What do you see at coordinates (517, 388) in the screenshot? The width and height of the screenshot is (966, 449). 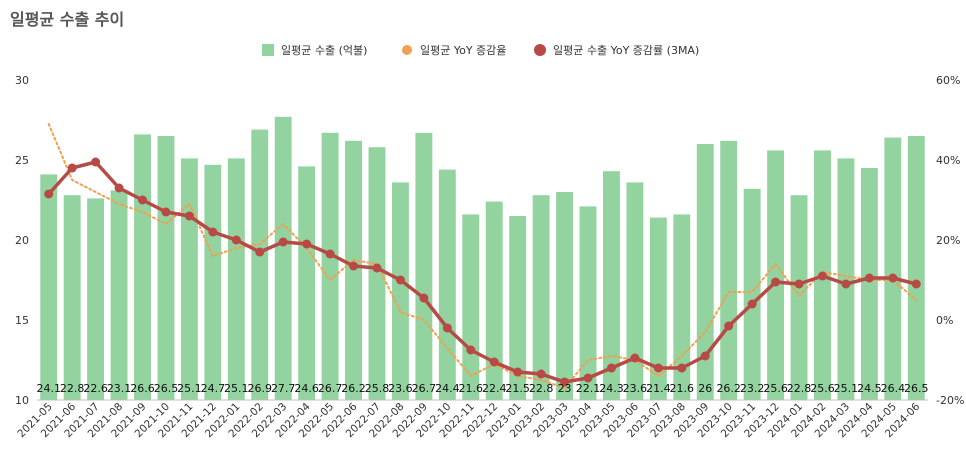 I see `bar-value-label: 21.5` at bounding box center [517, 388].